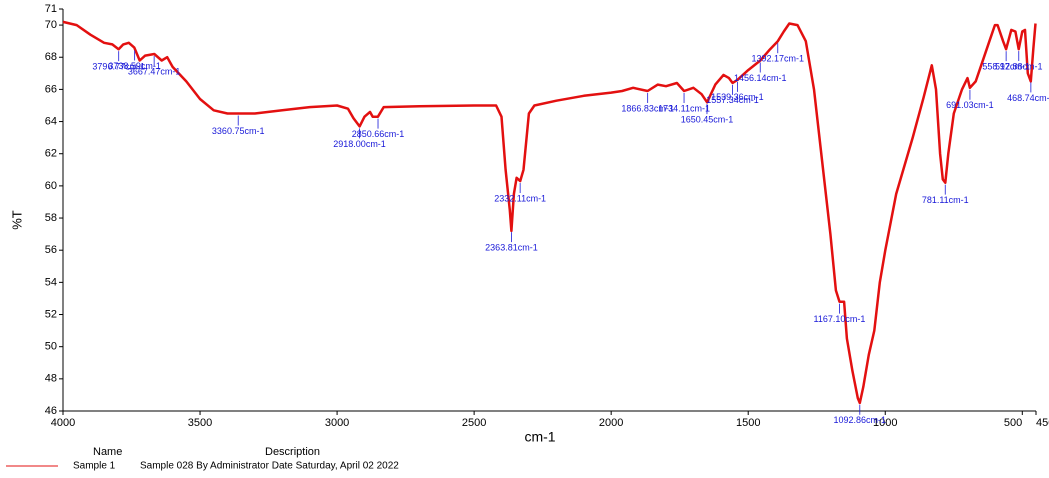  What do you see at coordinates (539, 437) in the screenshot?
I see `x-axis-label: cm-1` at bounding box center [539, 437].